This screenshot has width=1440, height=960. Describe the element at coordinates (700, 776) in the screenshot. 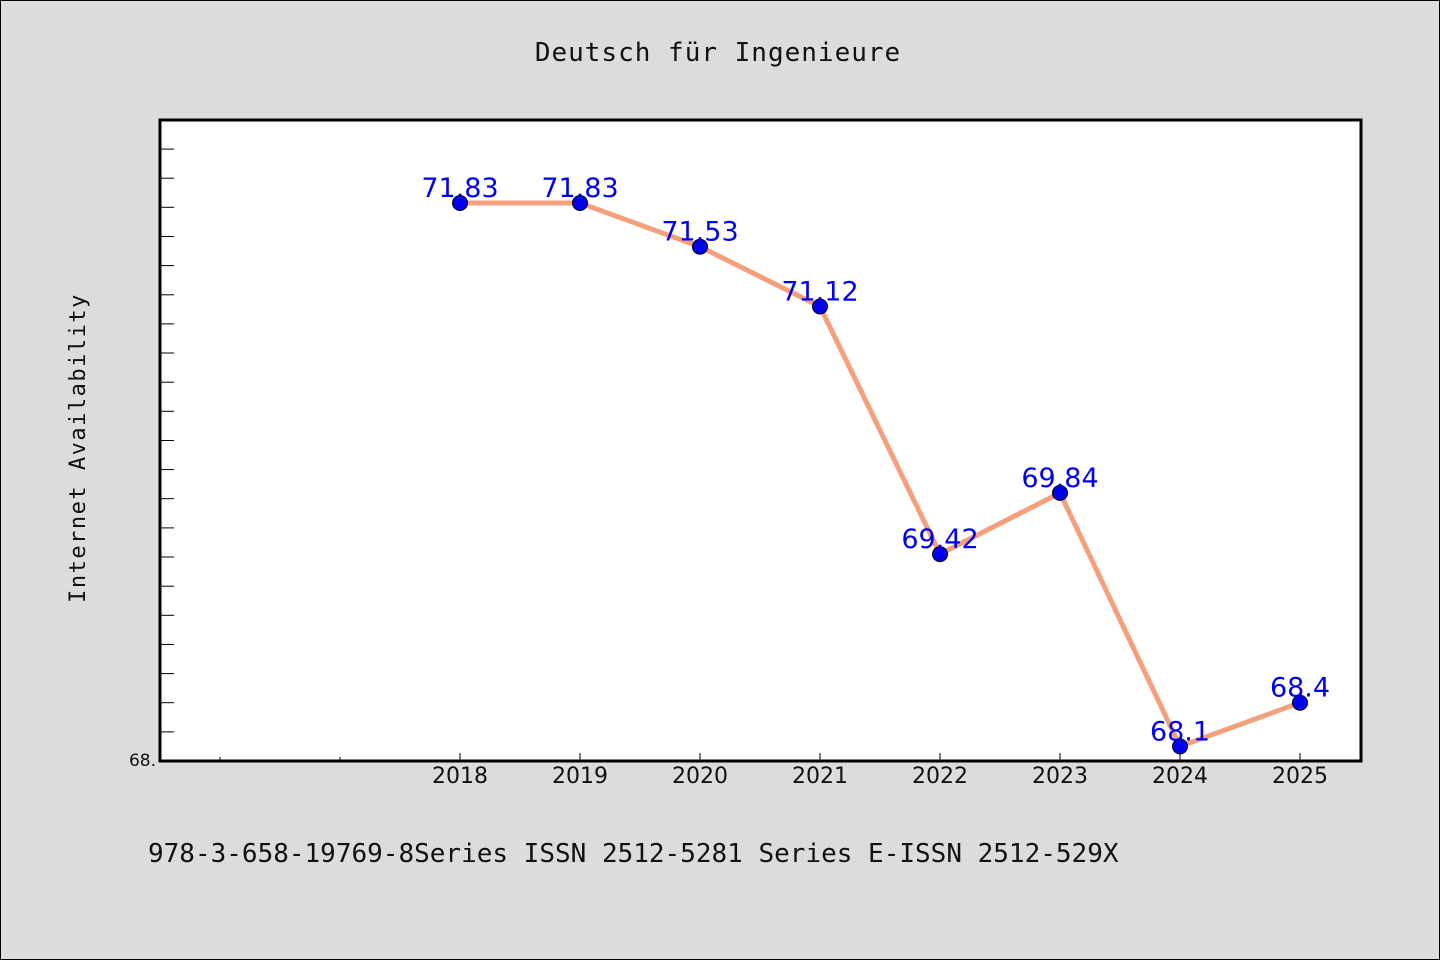

I see `x-tick-label: 2020` at that location.